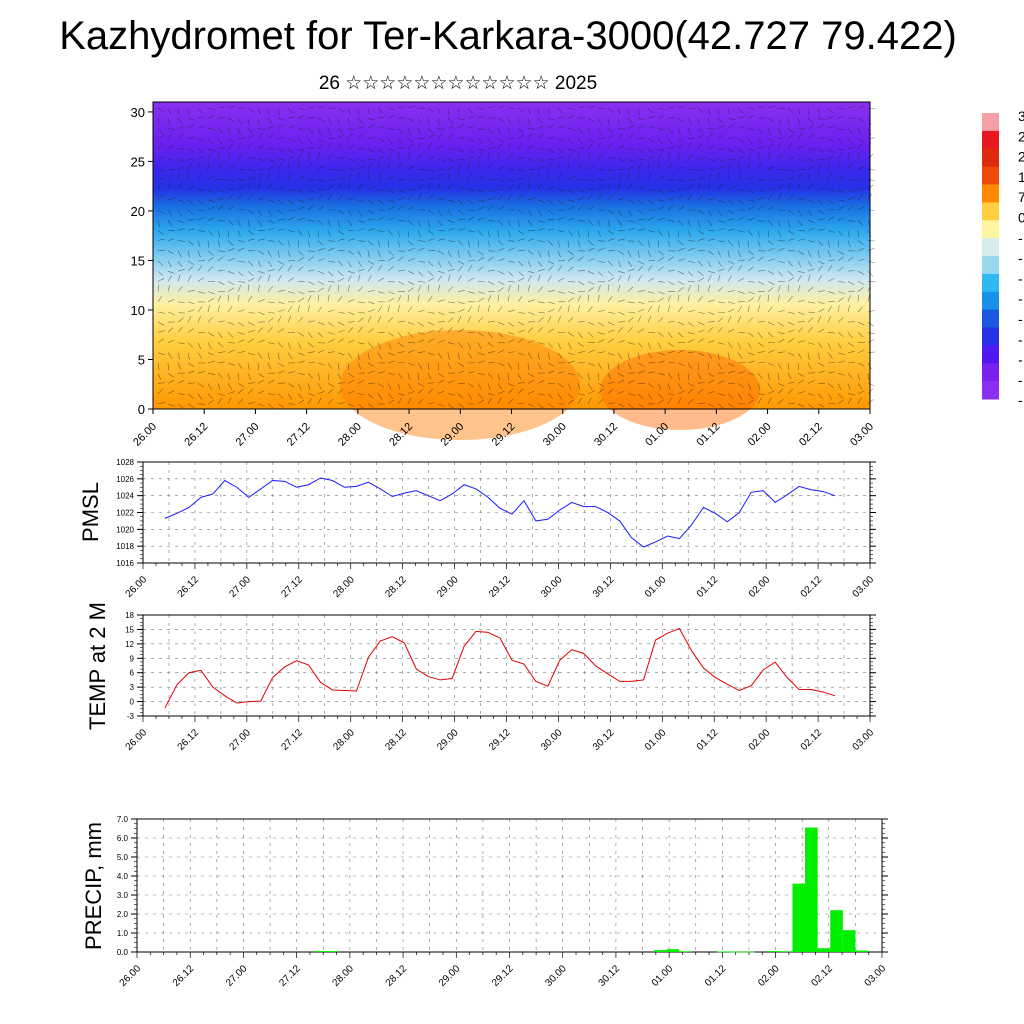  What do you see at coordinates (448, 740) in the screenshot?
I see `temp-xtick-label: 29.00` at bounding box center [448, 740].